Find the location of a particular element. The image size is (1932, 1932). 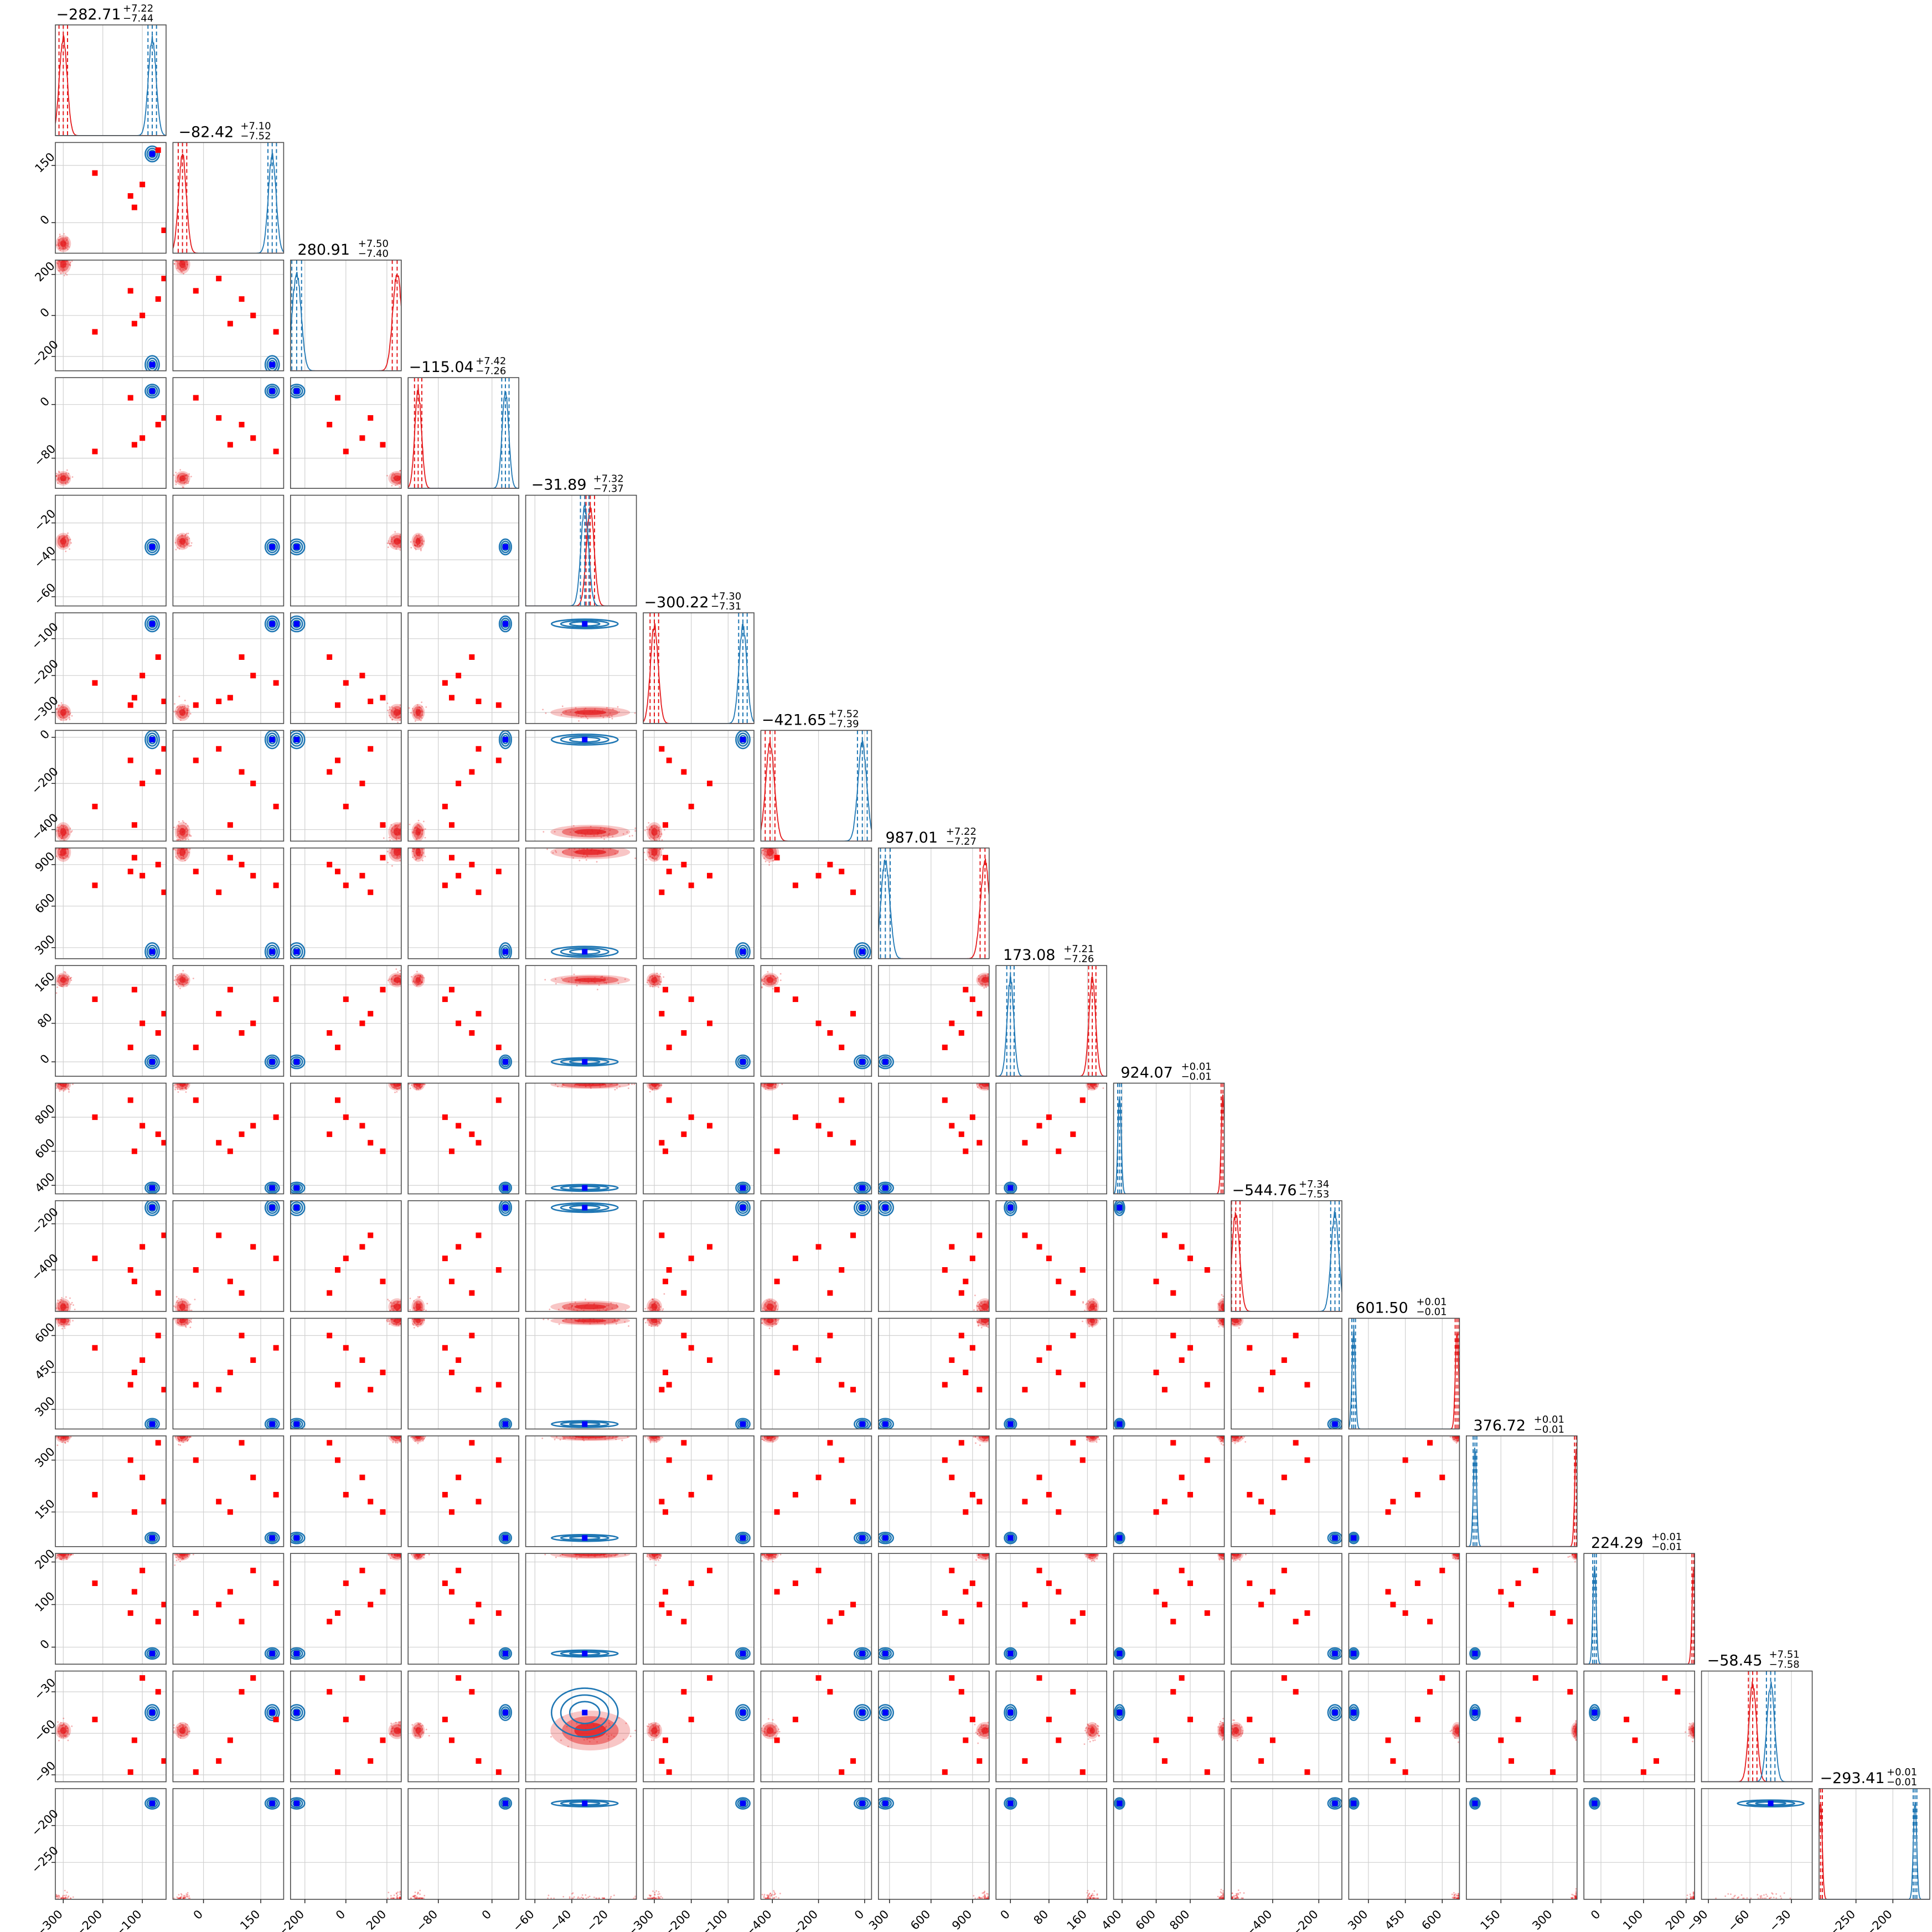

y-tick-label-5-2: −100 is located at coordinates (45, 636).